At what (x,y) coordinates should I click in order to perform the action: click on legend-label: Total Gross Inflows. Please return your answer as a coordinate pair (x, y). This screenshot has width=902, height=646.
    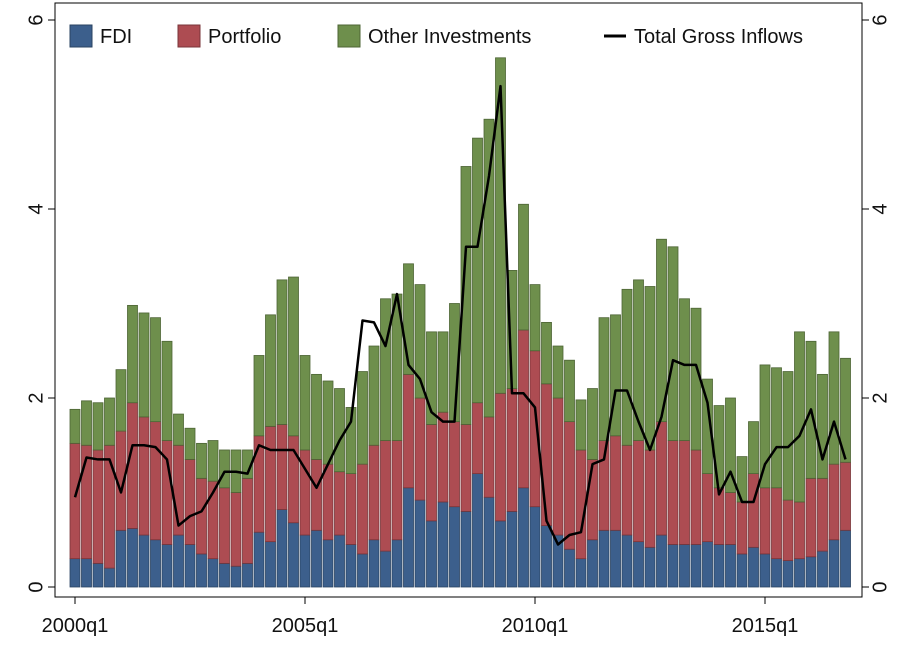
    Looking at the image, I should click on (718, 37).